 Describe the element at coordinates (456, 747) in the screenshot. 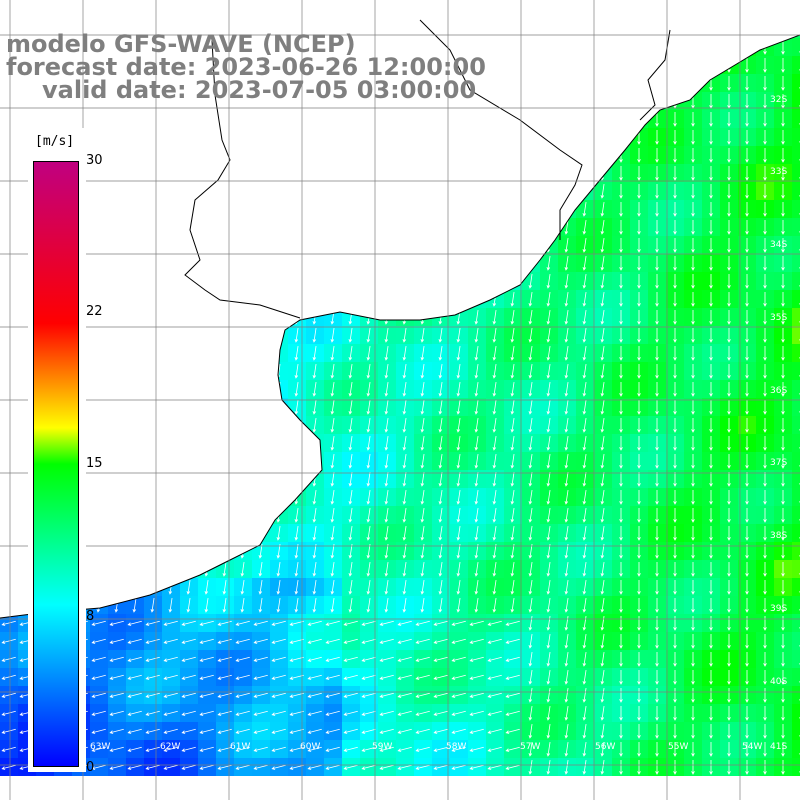

I see `lon-label: 58W` at that location.